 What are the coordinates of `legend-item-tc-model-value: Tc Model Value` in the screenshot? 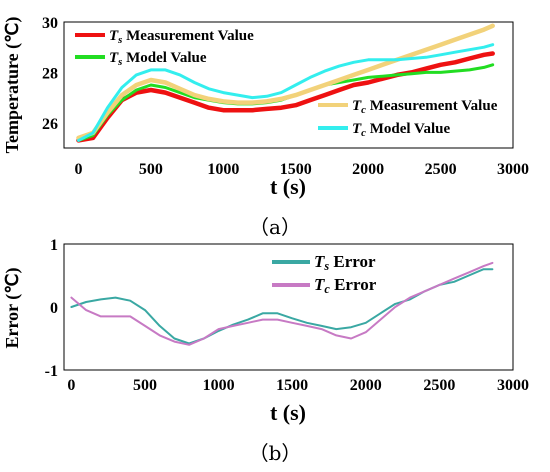 It's located at (384, 130).